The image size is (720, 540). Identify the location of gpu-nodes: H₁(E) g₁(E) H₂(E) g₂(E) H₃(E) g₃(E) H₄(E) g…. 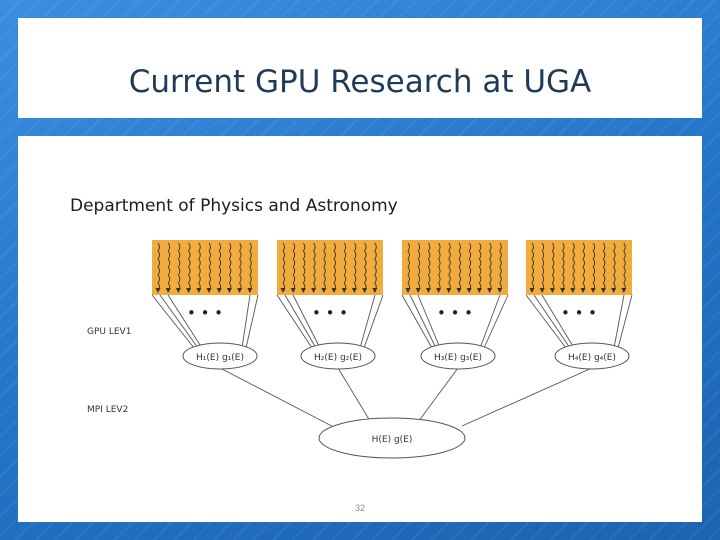
(406, 356).